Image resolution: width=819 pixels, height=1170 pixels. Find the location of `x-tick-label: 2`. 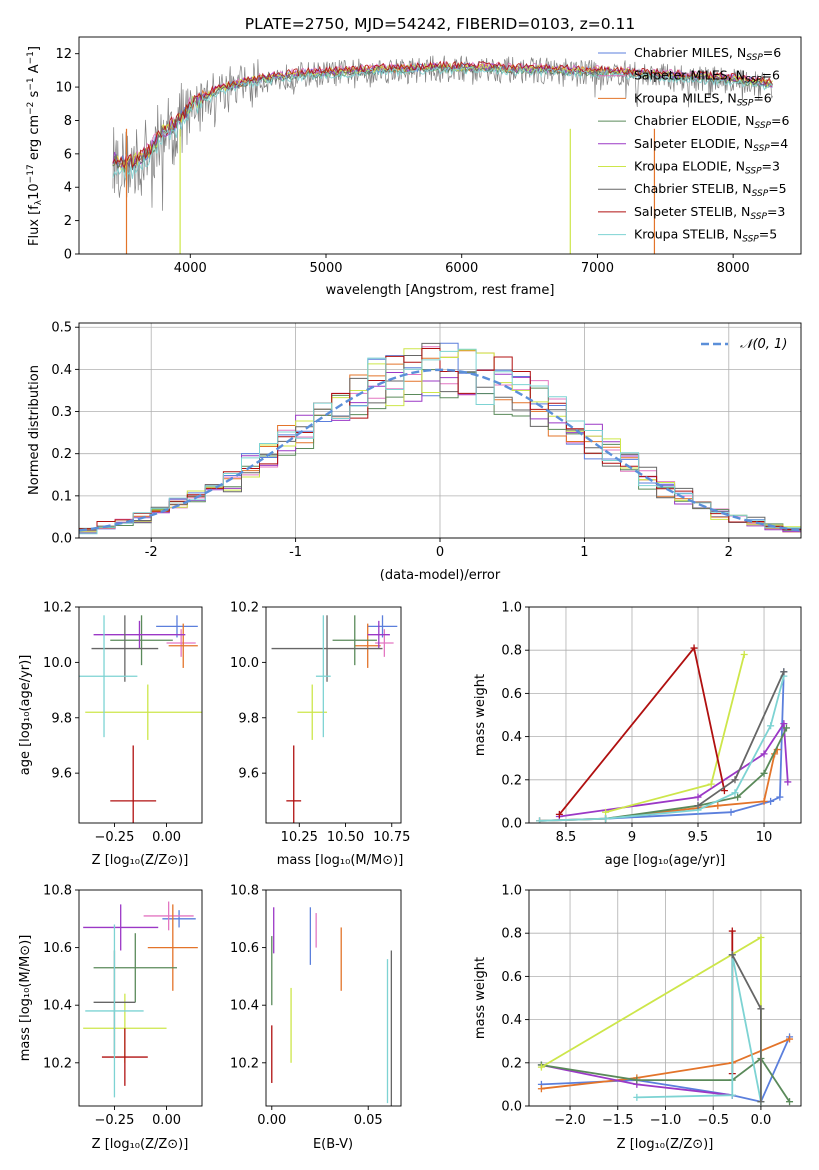

x-tick-label: 2 is located at coordinates (729, 552).